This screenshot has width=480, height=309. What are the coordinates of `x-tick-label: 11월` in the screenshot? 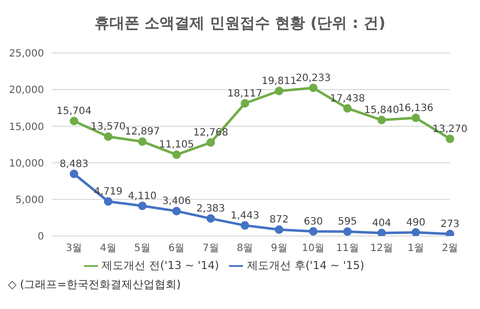 It's located at (347, 248).